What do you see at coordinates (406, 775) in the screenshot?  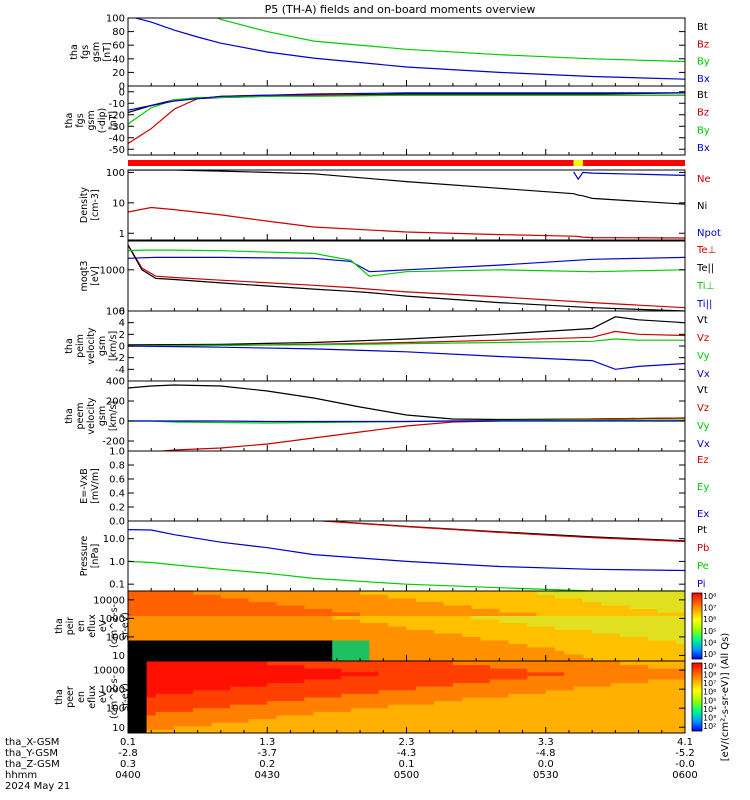 I see `time-axis-value: 0500` at bounding box center [406, 775].